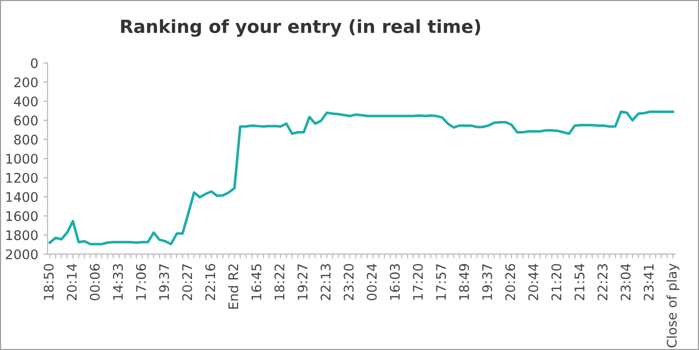  I want to click on x-tick-label: 20:14, so click(71, 282).